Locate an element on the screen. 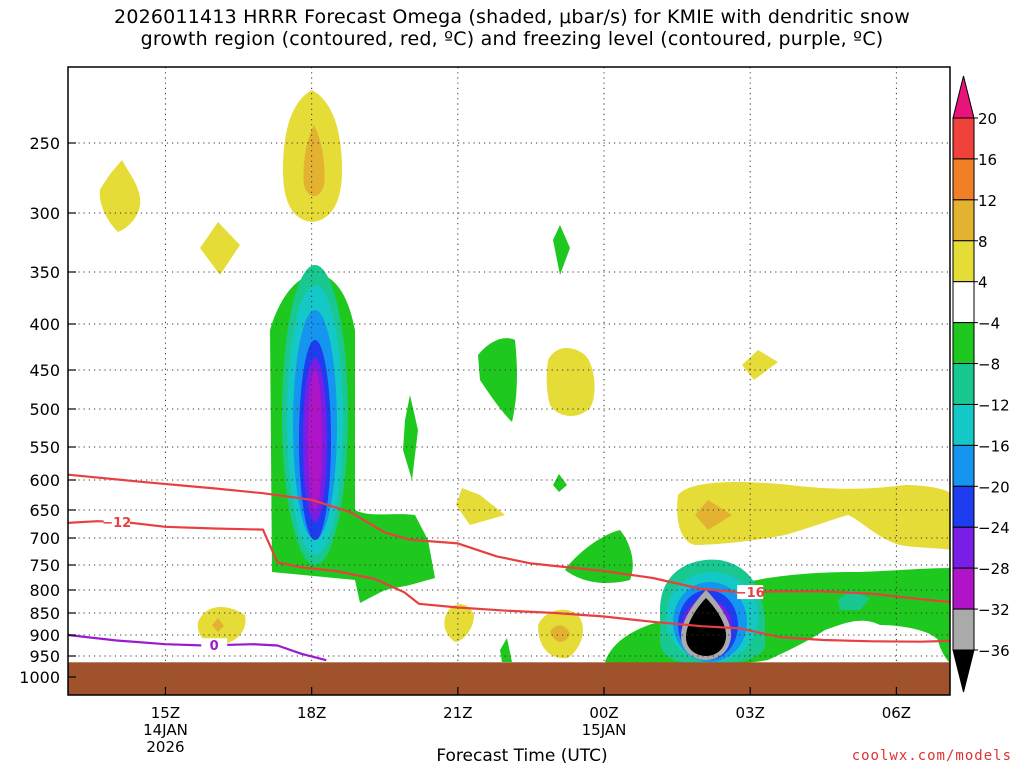 Image resolution: width=1024 pixels, height=768 pixels. x-axis-label: Forecast Time (UTC) is located at coordinates (522, 756).